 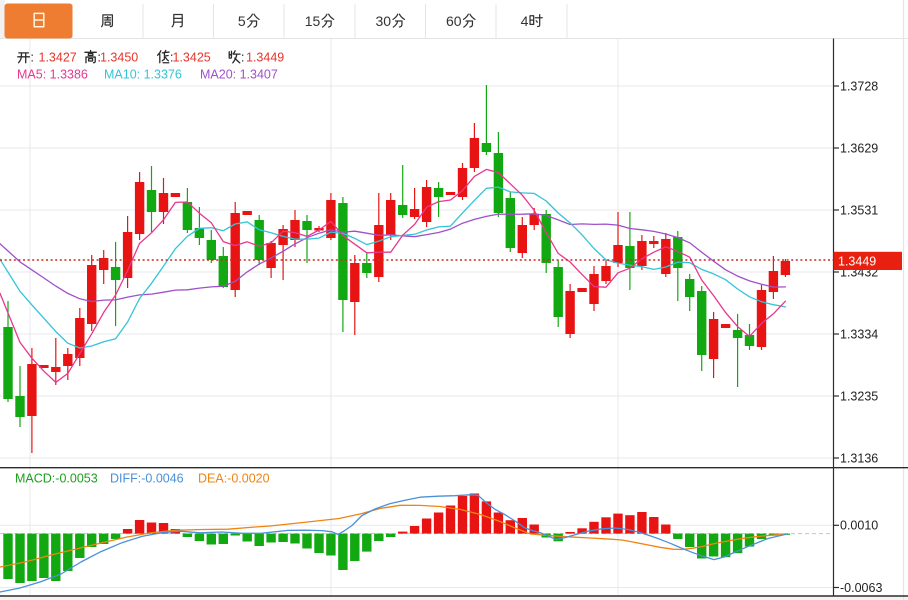 What do you see at coordinates (192, 58) in the screenshot?
I see `svg-text: 1.3425` at bounding box center [192, 58].